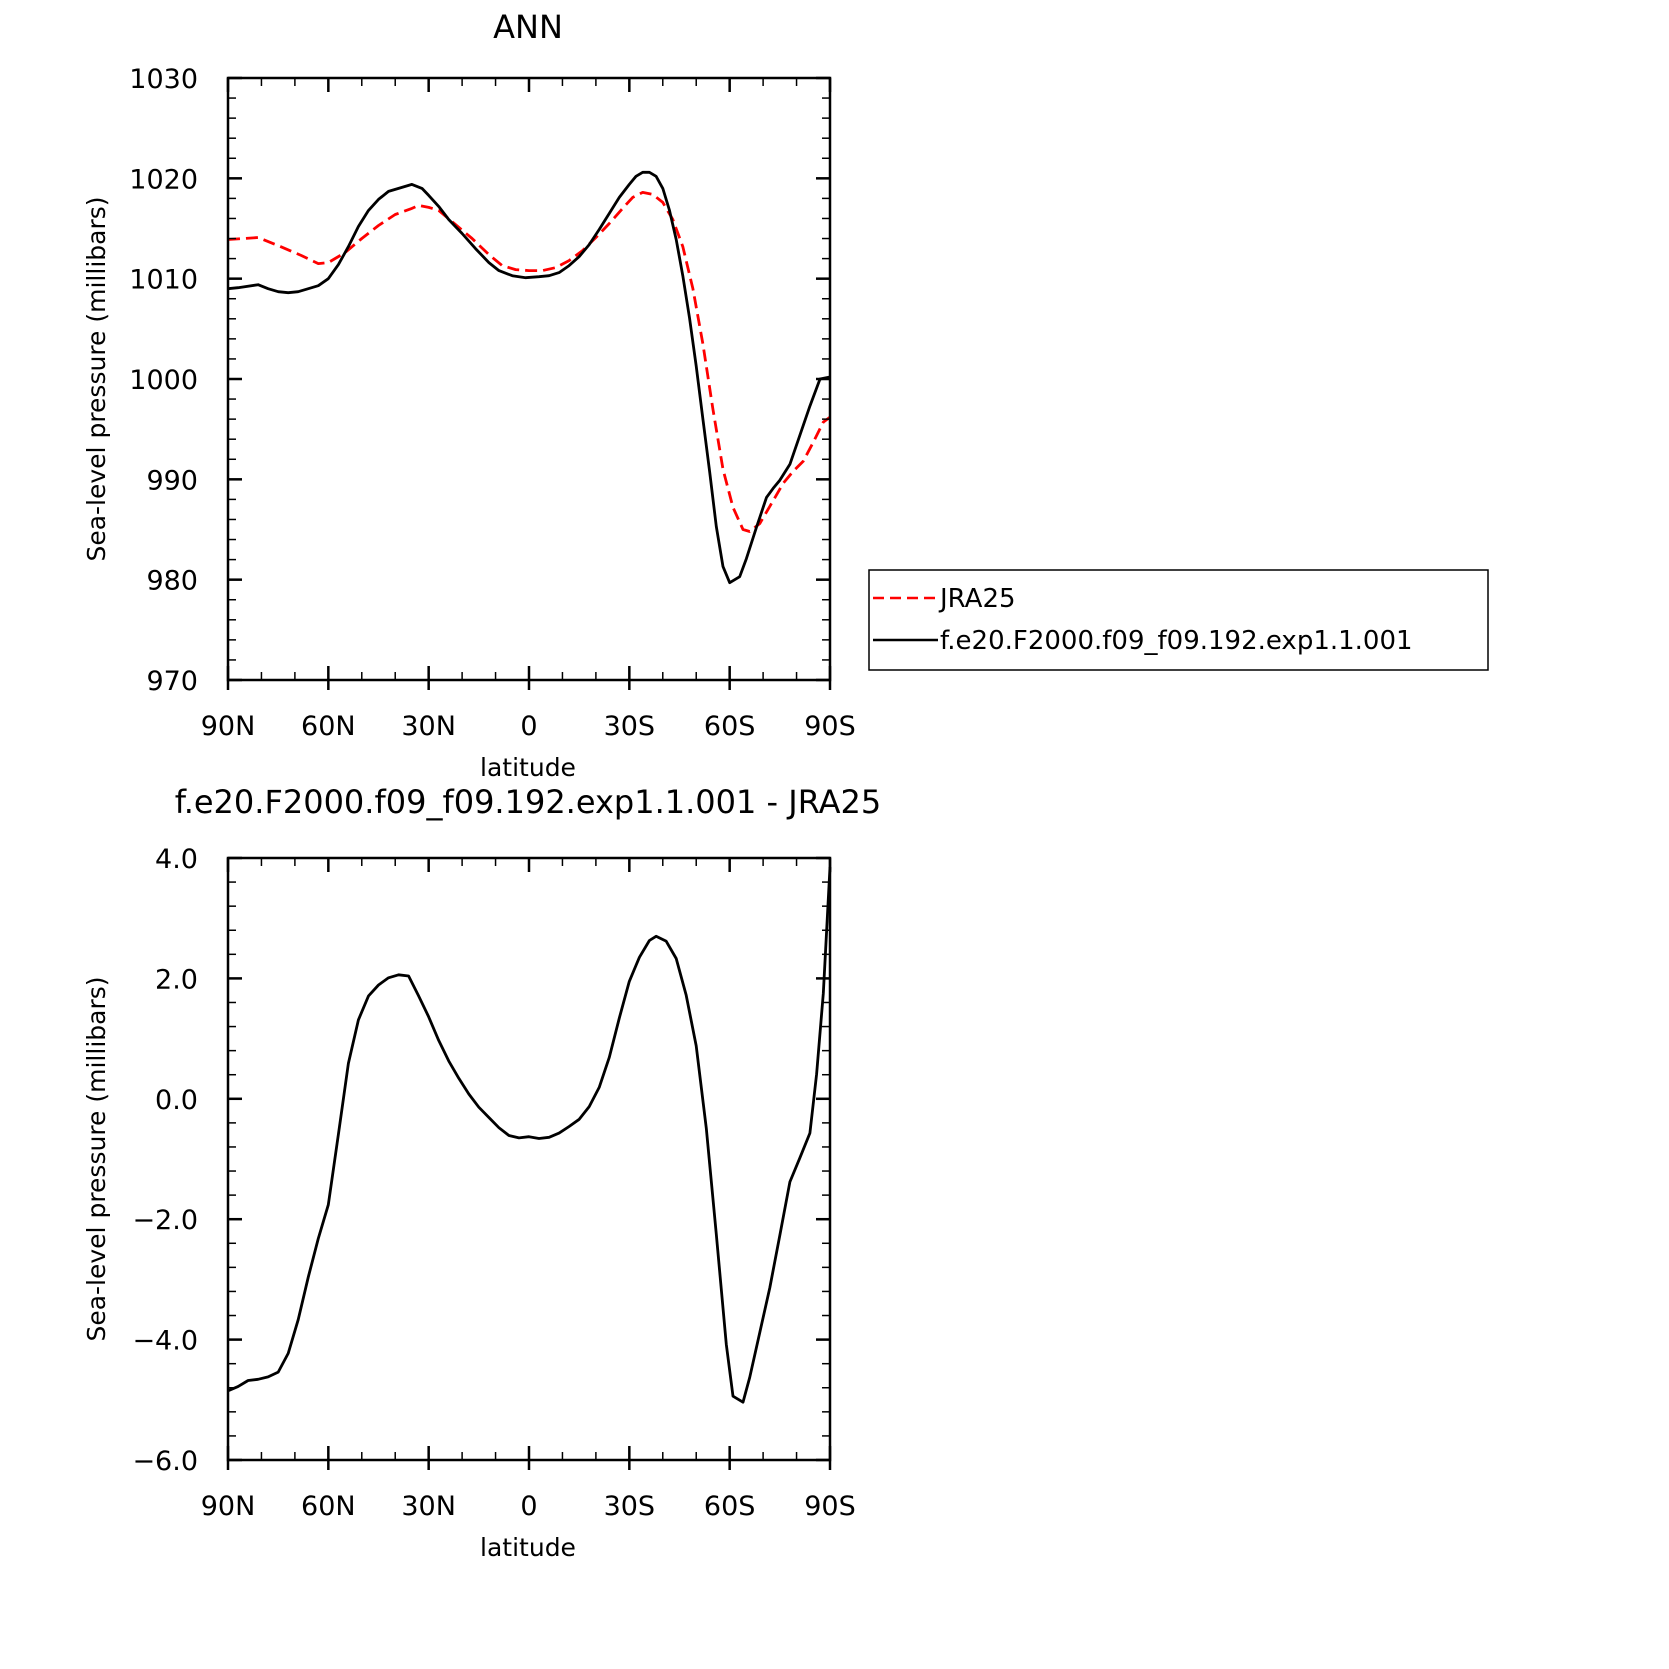  Describe the element at coordinates (830, 1506) in the screenshot. I see `bottom-x-tick-label: 90S` at that location.